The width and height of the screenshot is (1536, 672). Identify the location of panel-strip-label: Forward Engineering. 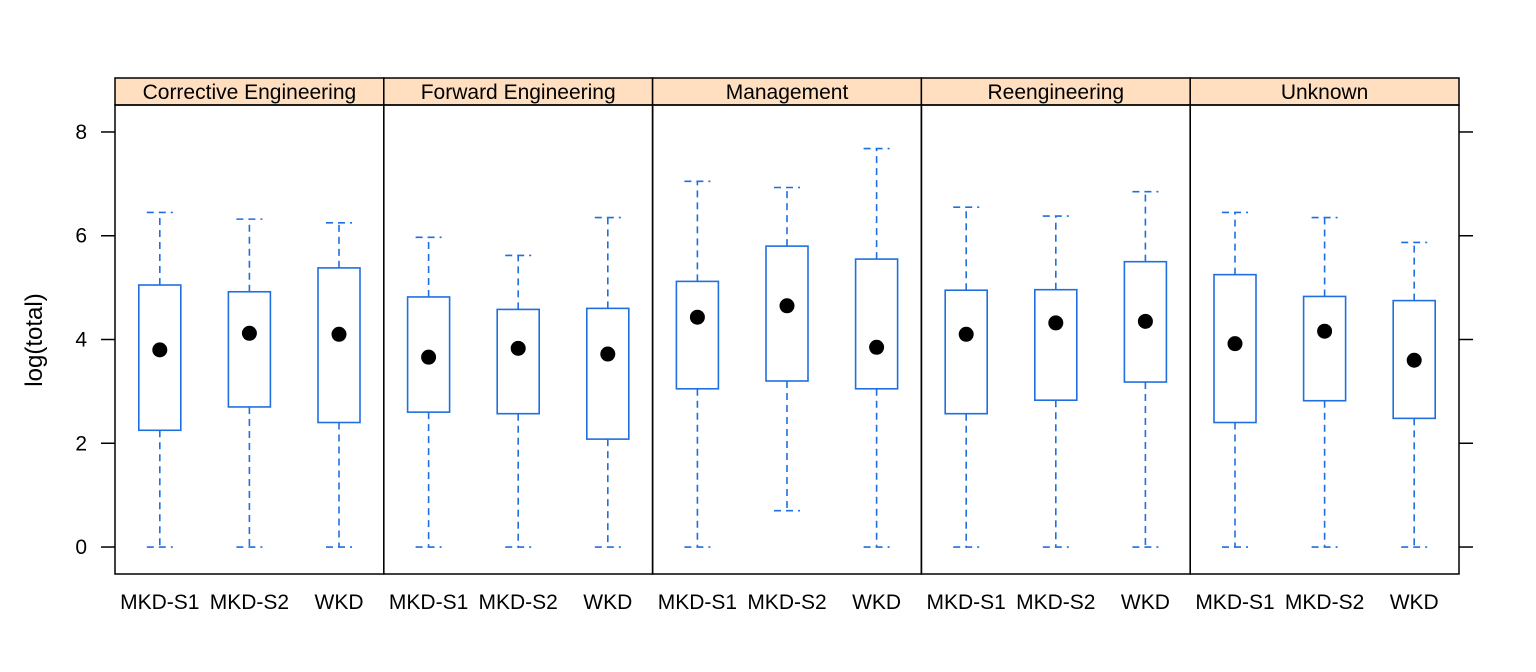
(518, 92).